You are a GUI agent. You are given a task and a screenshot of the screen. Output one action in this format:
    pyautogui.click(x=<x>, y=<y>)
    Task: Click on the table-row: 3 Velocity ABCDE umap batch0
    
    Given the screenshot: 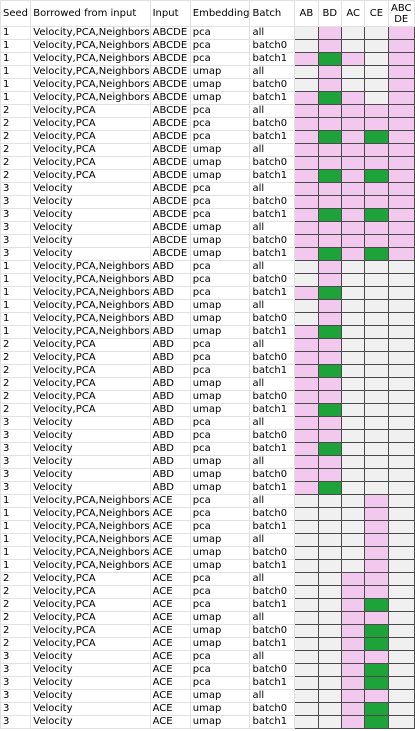 What is the action you would take?
    pyautogui.click(x=207, y=241)
    